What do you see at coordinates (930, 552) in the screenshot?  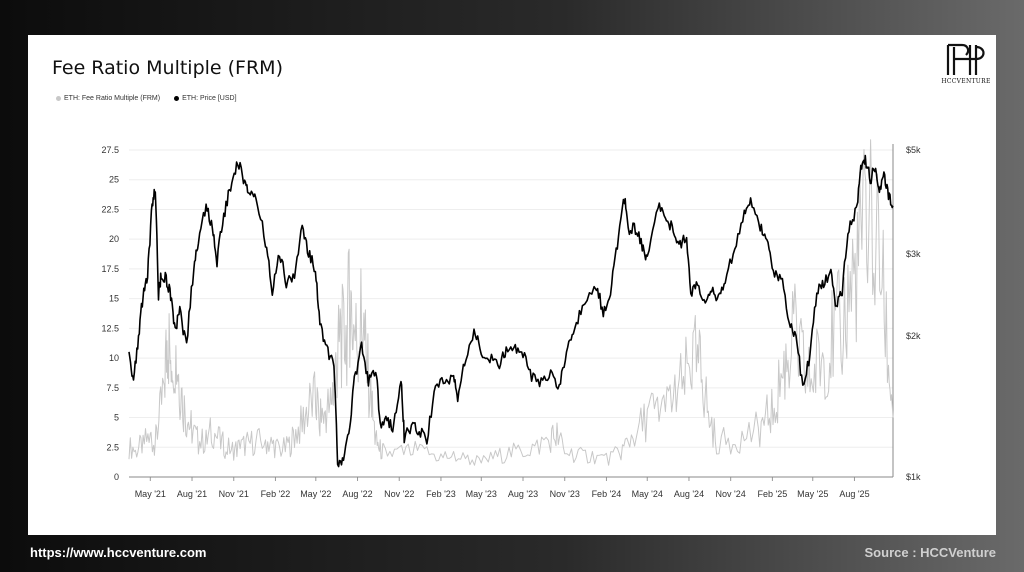 I see `footer-source: Source : HCCVenture` at bounding box center [930, 552].